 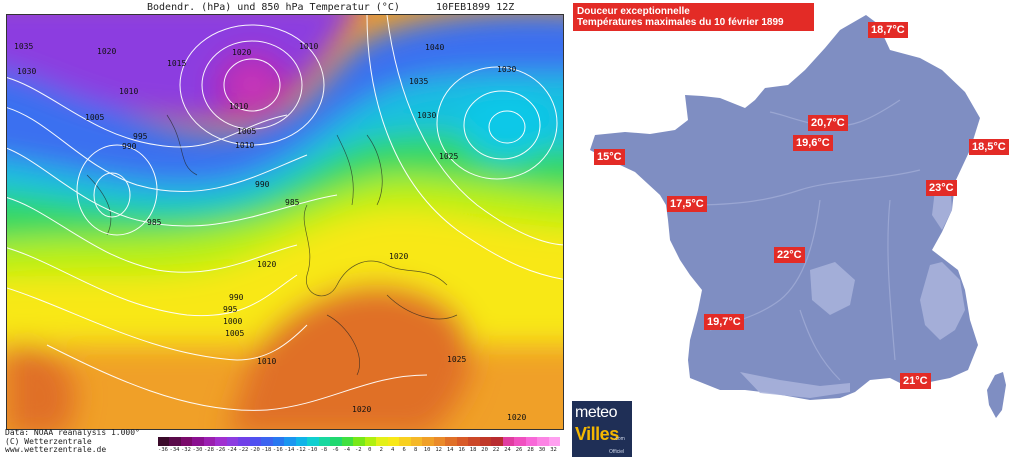 I want to click on colorbar-tick-label: -12, so click(x=300, y=450).